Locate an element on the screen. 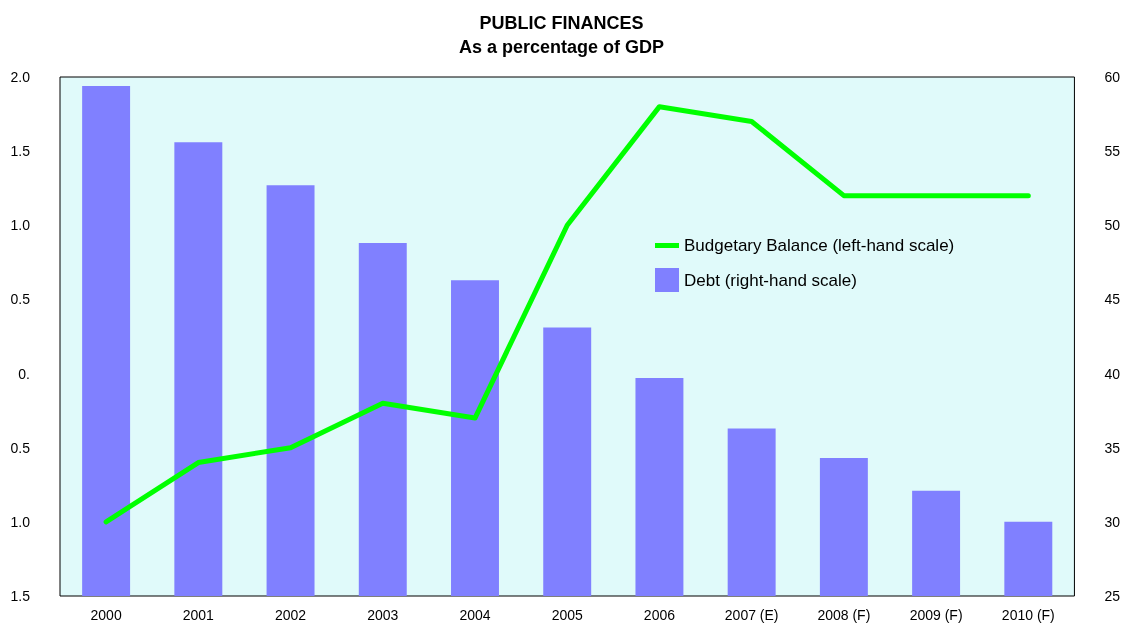 The image size is (1123, 628). legend-label: Debt (right-hand scale) is located at coordinates (770, 280).